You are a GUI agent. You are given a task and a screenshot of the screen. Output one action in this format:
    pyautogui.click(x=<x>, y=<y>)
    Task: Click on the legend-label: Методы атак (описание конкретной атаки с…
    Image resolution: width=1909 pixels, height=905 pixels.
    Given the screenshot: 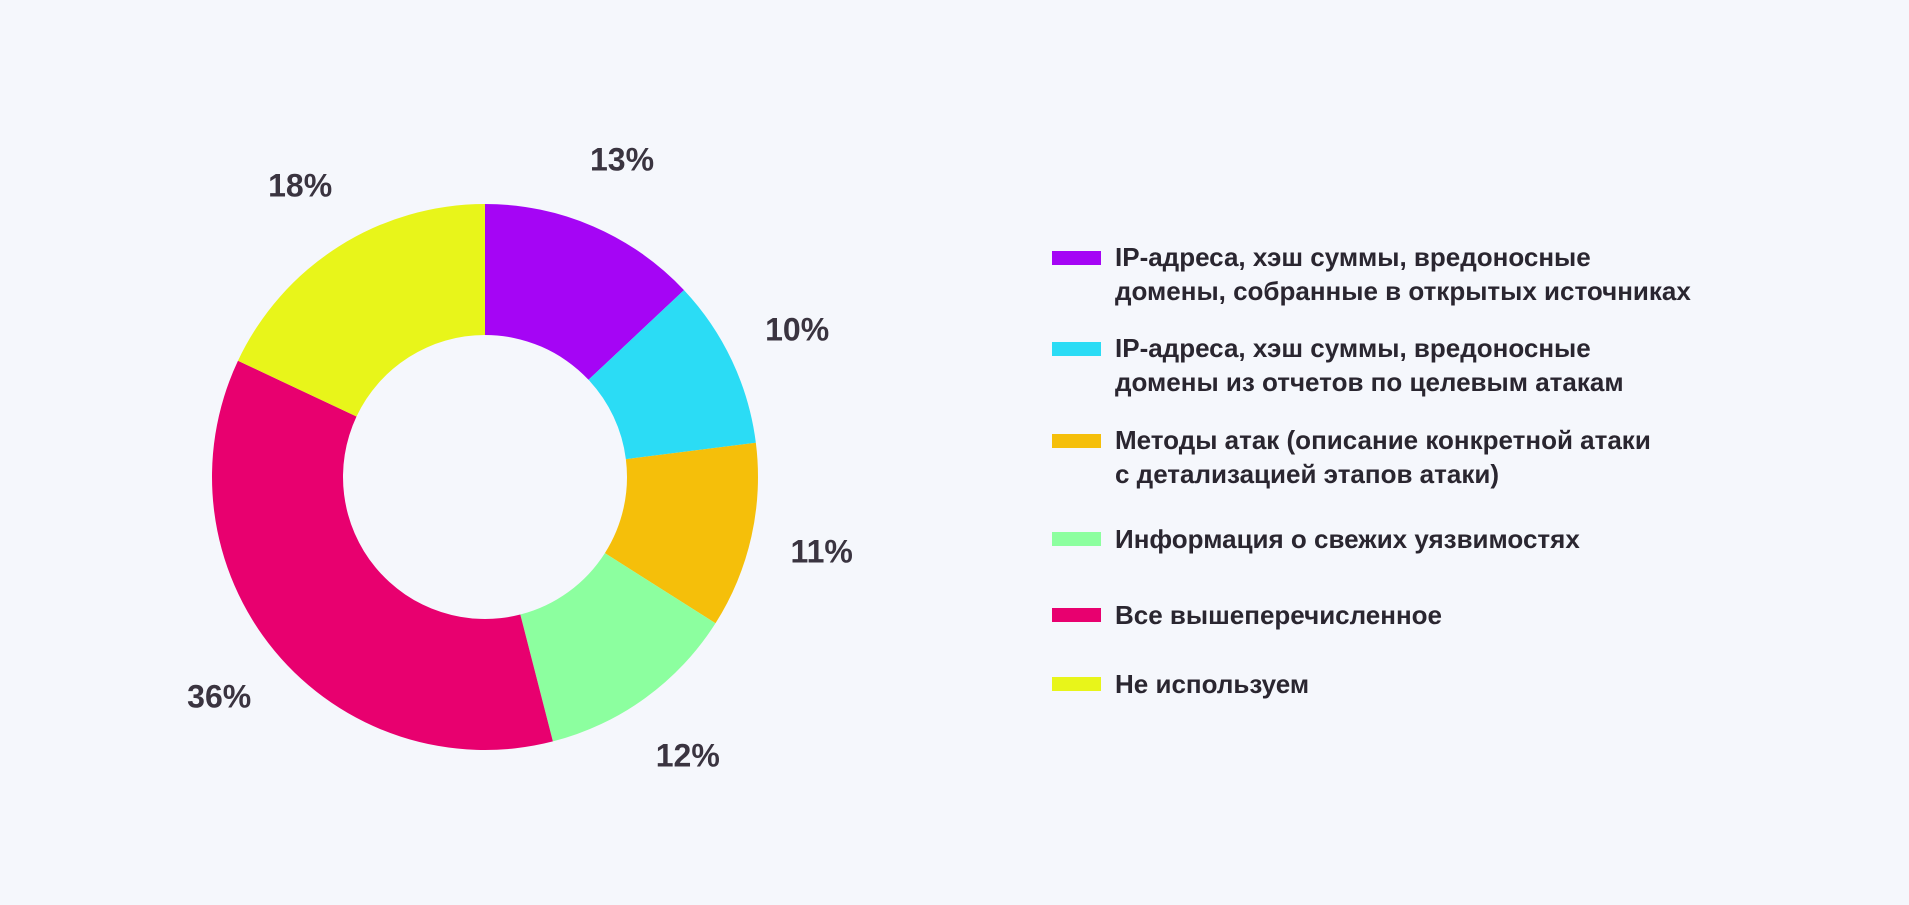 What is the action you would take?
    pyautogui.click(x=1383, y=457)
    